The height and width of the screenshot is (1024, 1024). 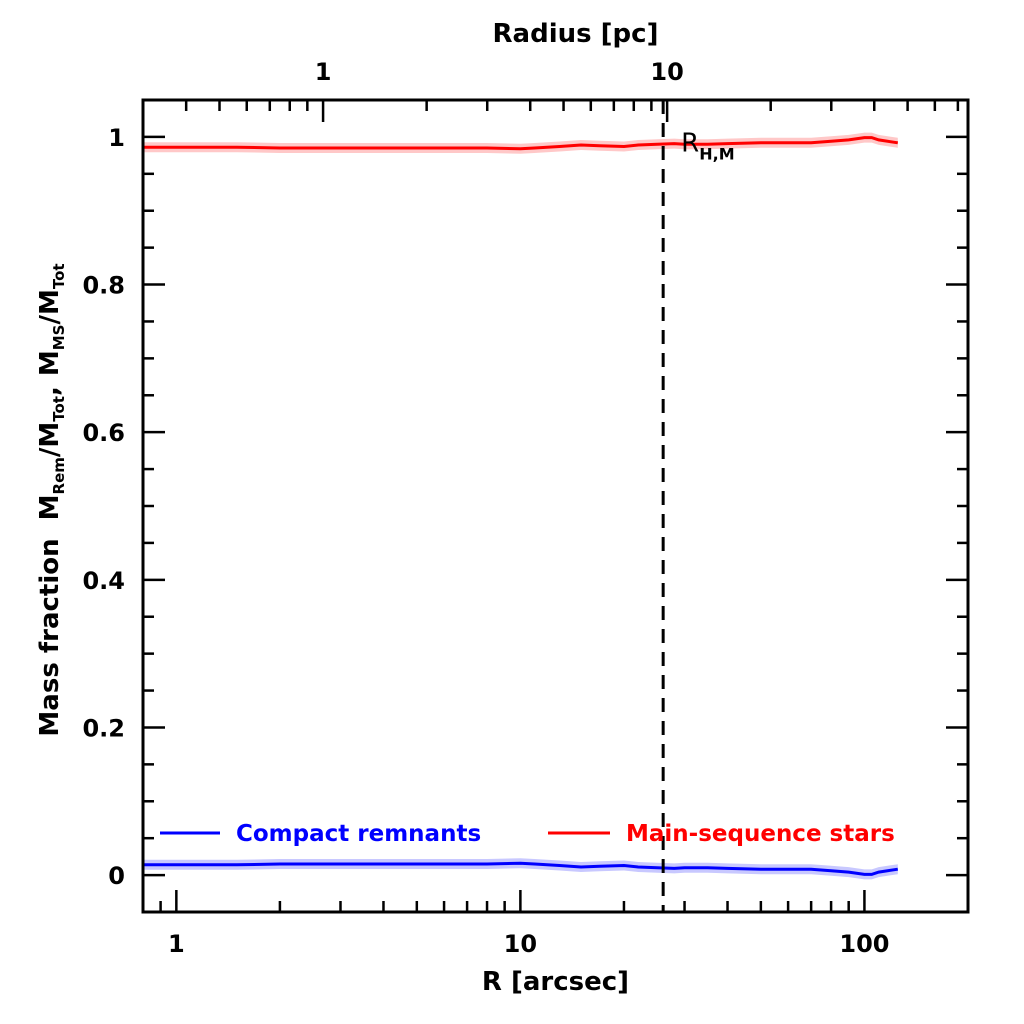 What do you see at coordinates (116, 138) in the screenshot?
I see `y-tick-label: 1` at bounding box center [116, 138].